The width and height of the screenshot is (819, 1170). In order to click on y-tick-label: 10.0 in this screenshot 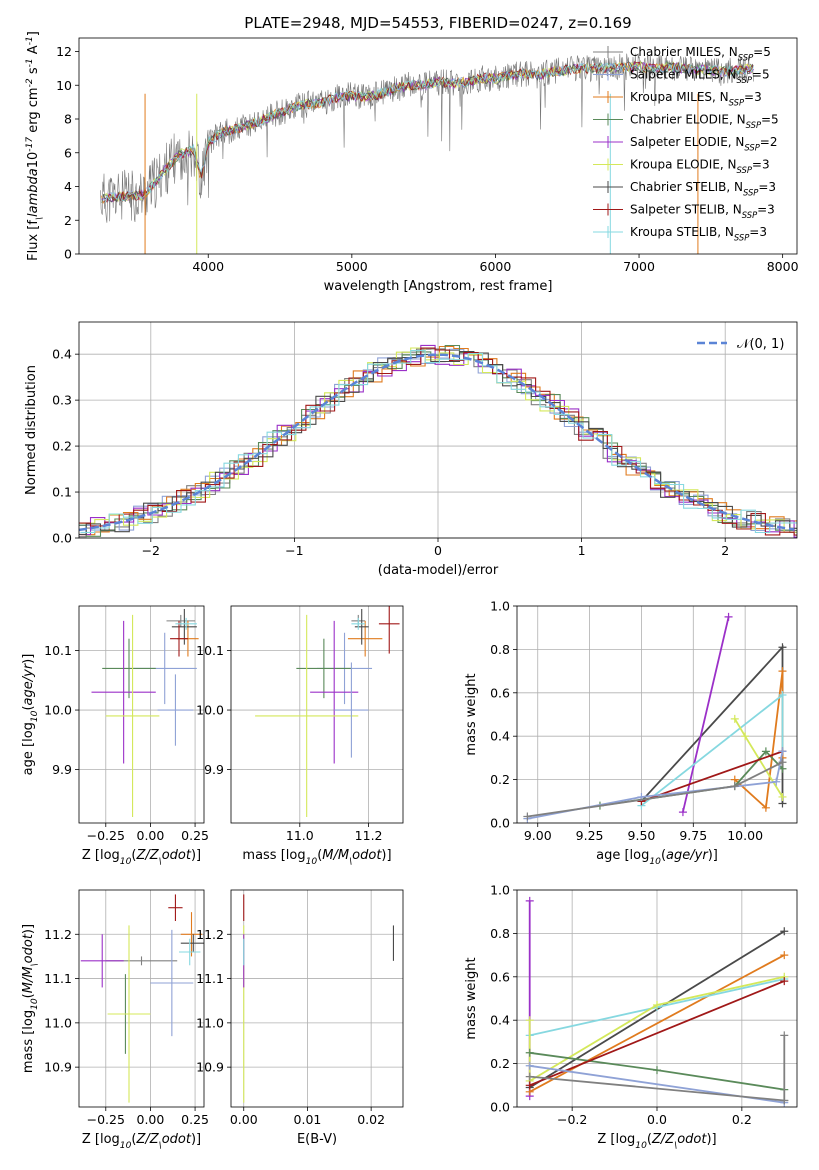, I will do `click(58, 710)`.